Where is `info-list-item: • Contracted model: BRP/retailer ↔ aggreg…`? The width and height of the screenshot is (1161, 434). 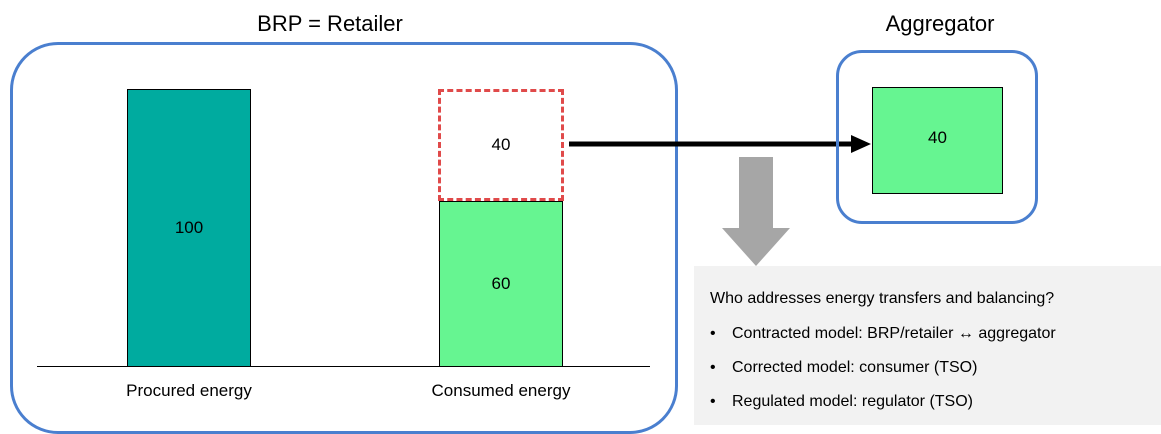
info-list-item: • Contracted model: BRP/retailer ↔ aggreg… is located at coordinates (883, 333).